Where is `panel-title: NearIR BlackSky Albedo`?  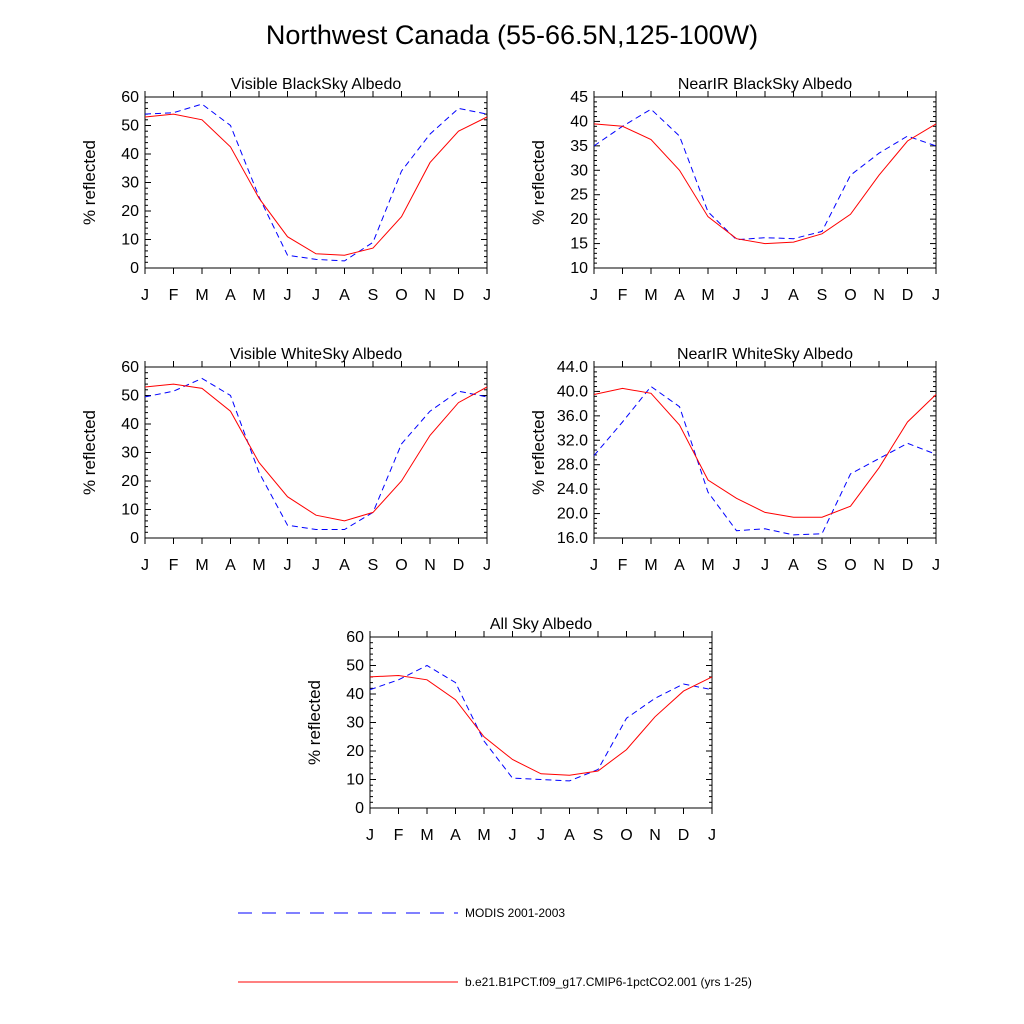
panel-title: NearIR BlackSky Albedo is located at coordinates (765, 84).